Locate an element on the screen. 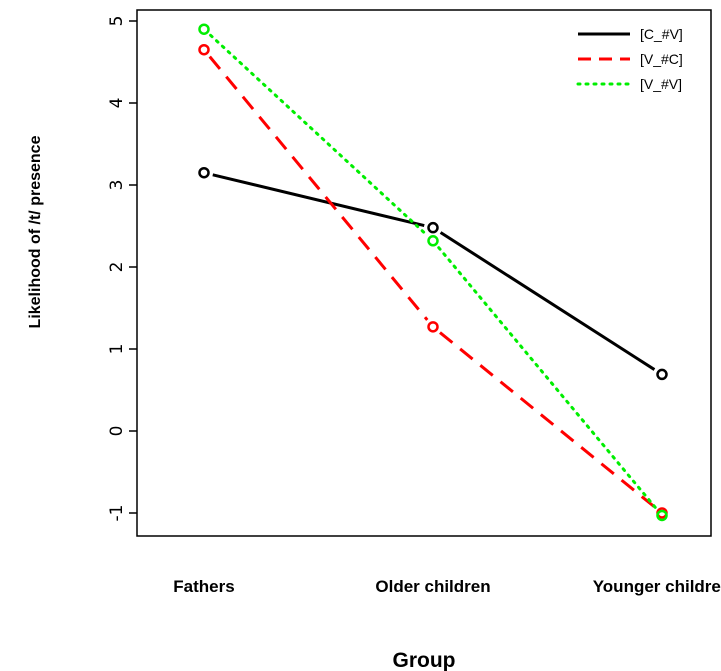  legend-label: [V_#C] is located at coordinates (661, 59).